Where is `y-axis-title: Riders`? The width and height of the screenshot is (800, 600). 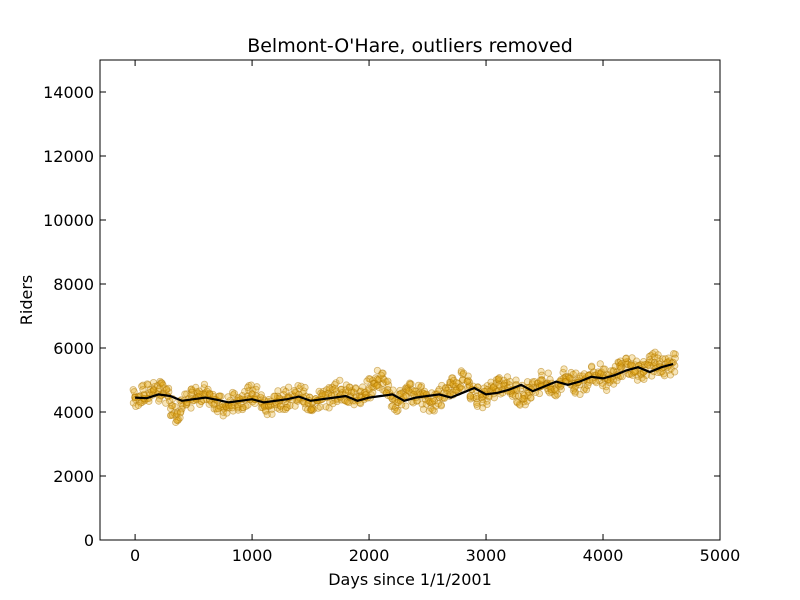 y-axis-title: Riders is located at coordinates (26, 300).